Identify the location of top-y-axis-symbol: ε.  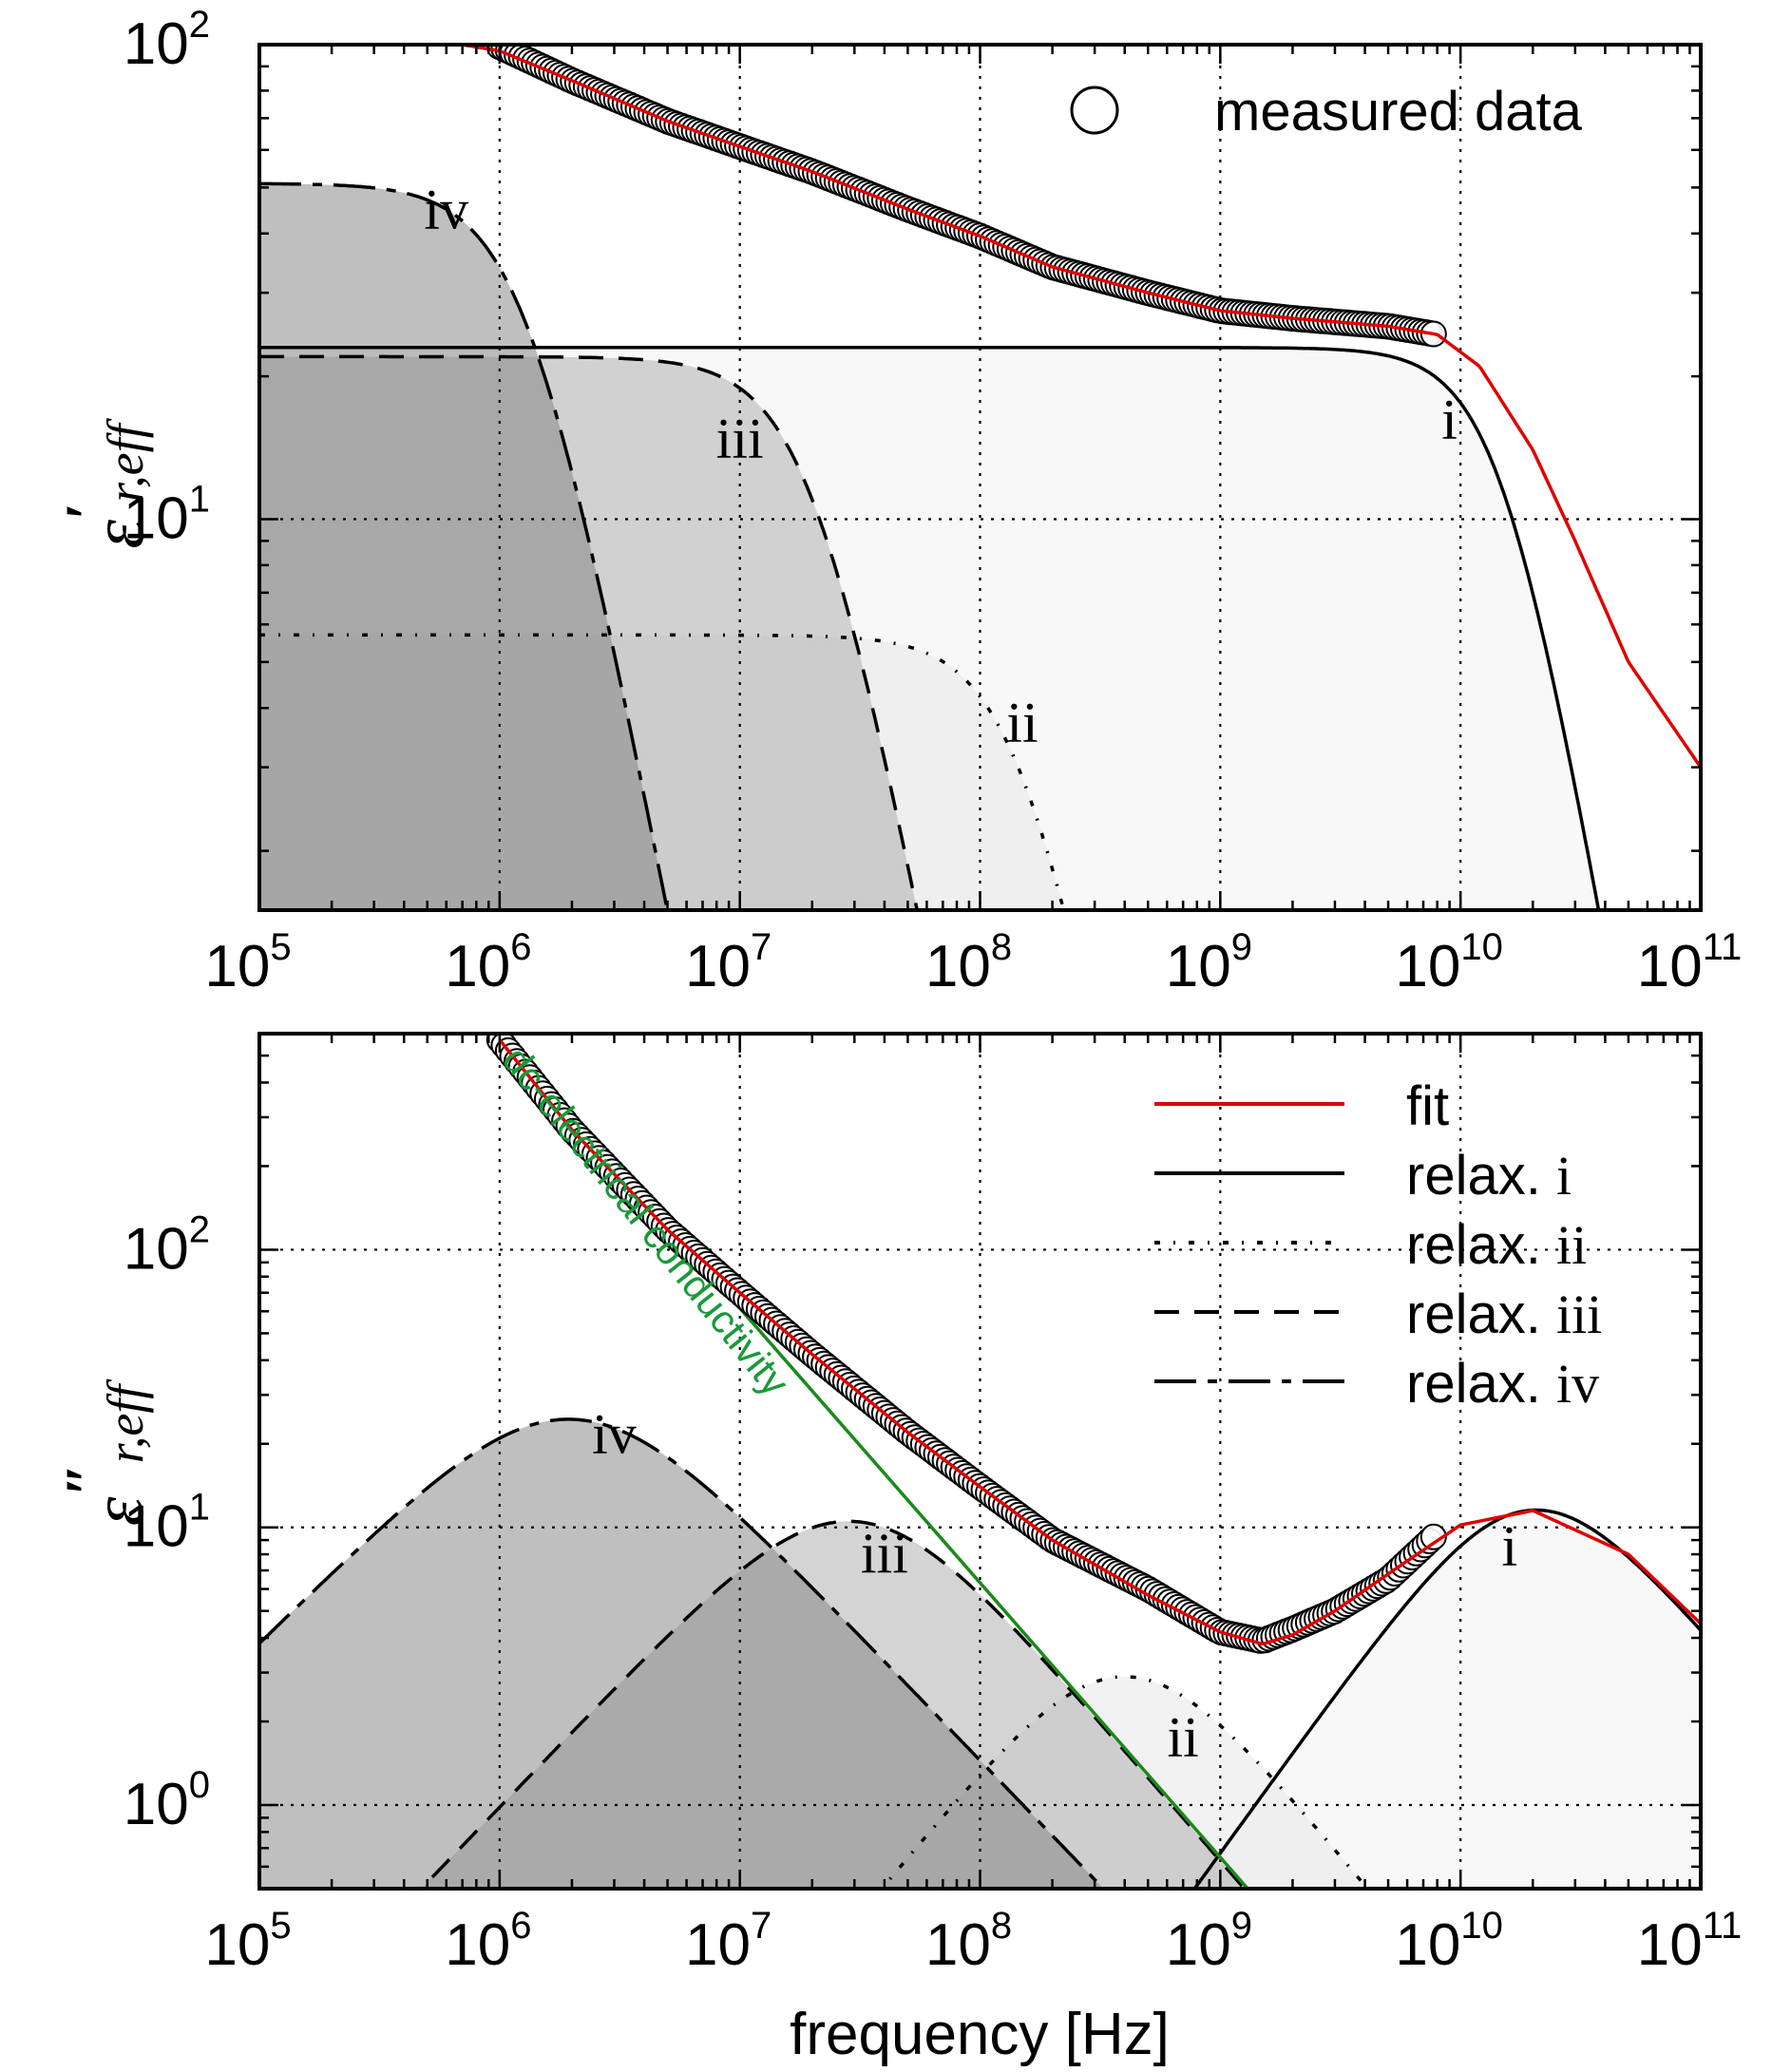
(117, 535).